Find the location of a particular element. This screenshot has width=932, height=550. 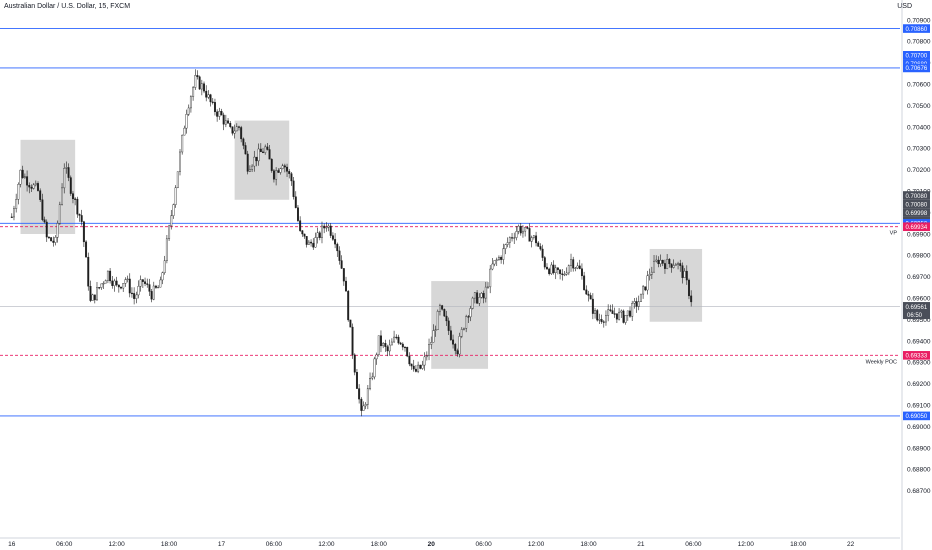

level-price-badge: 0.70860 is located at coordinates (917, 30).